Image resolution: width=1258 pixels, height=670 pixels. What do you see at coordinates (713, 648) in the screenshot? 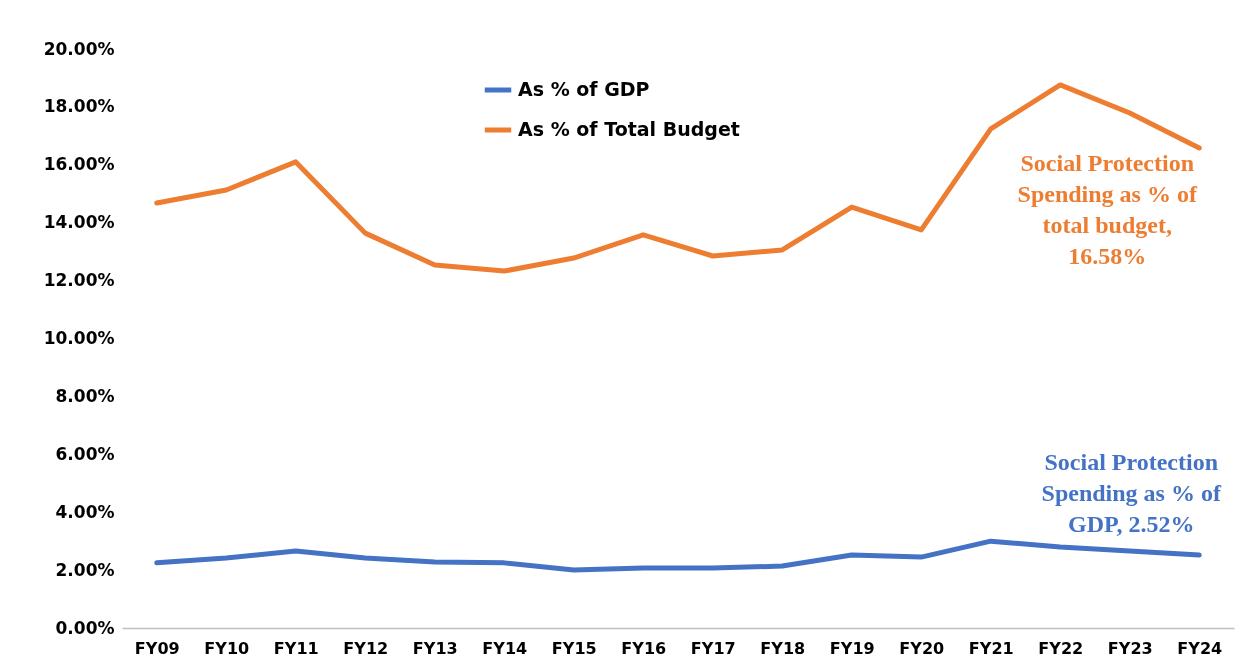
I see `x-tick-label: FY17` at bounding box center [713, 648].